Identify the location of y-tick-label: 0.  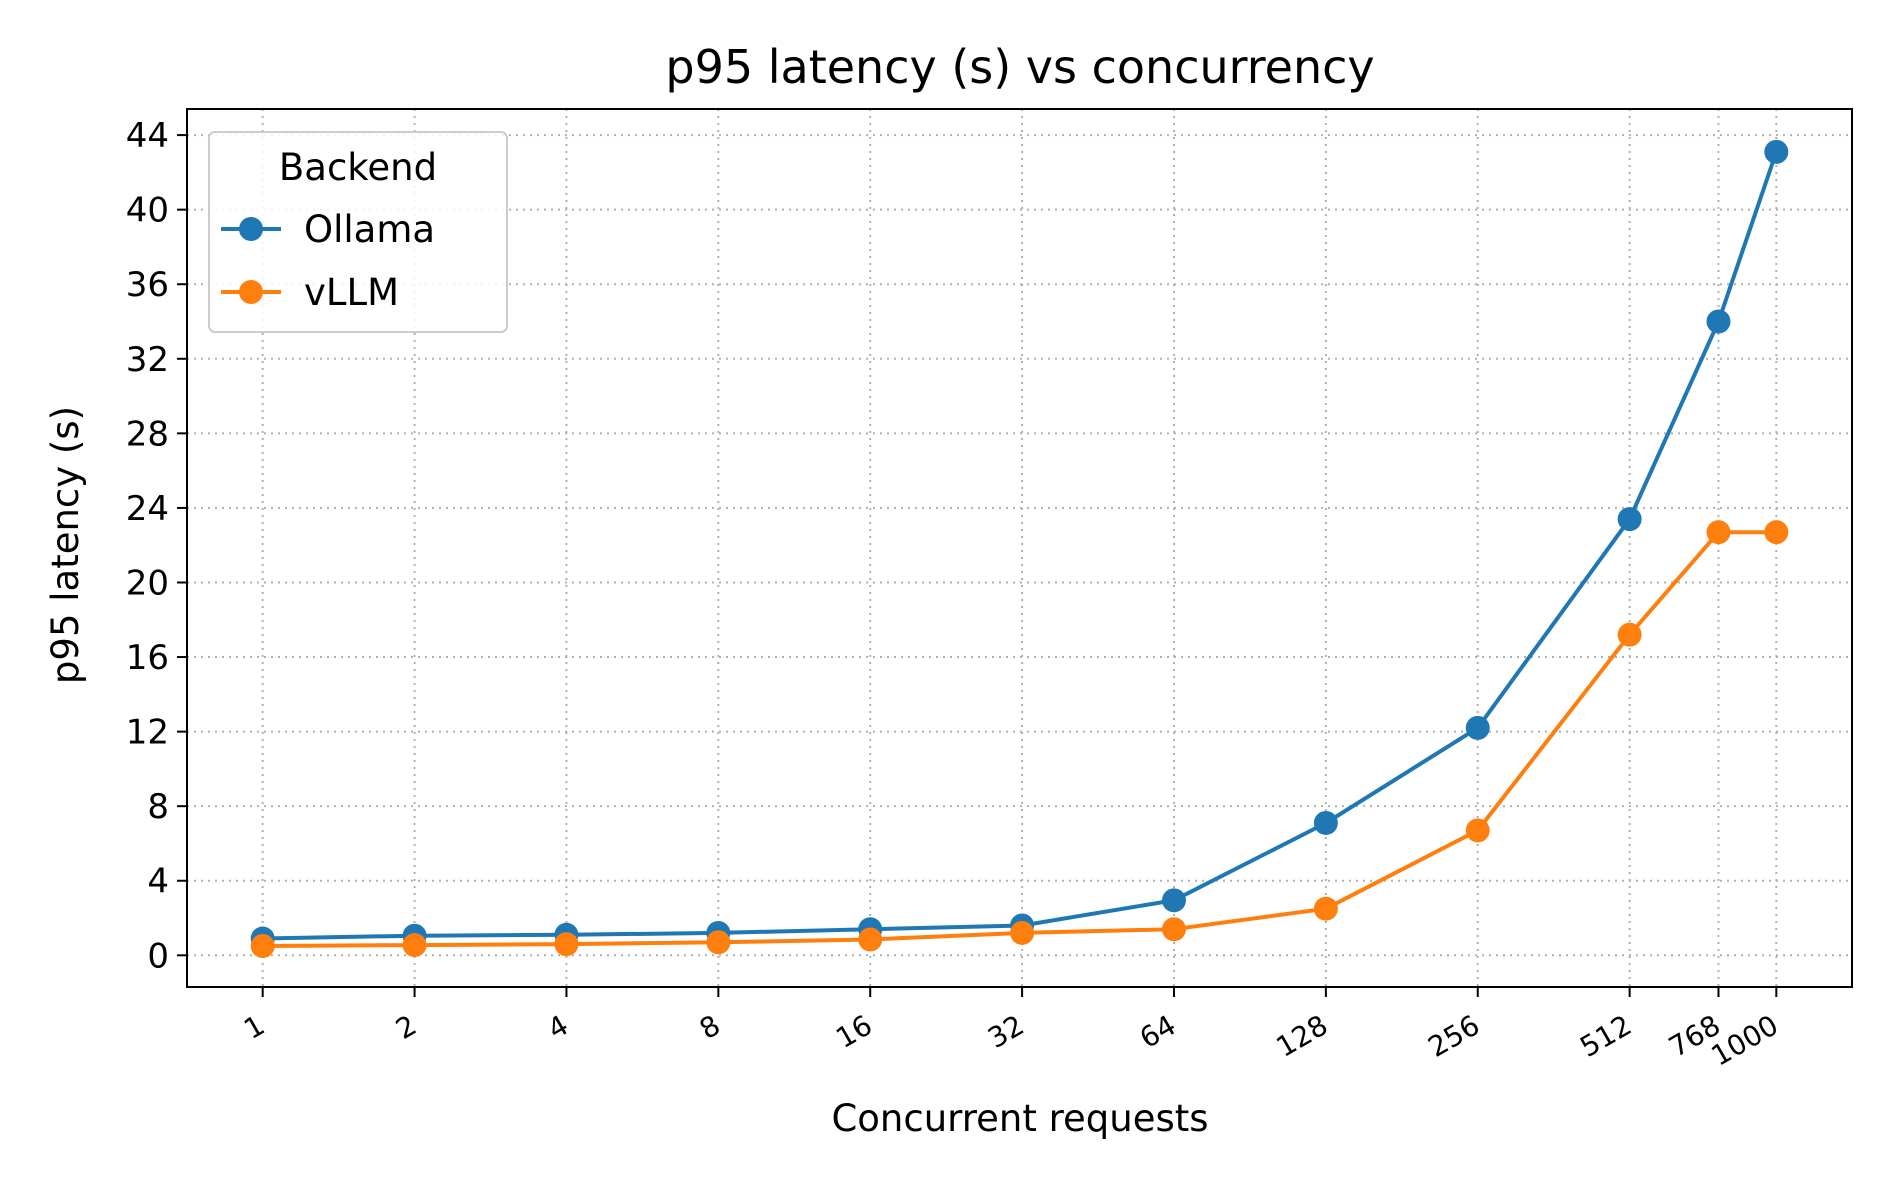
(158, 956).